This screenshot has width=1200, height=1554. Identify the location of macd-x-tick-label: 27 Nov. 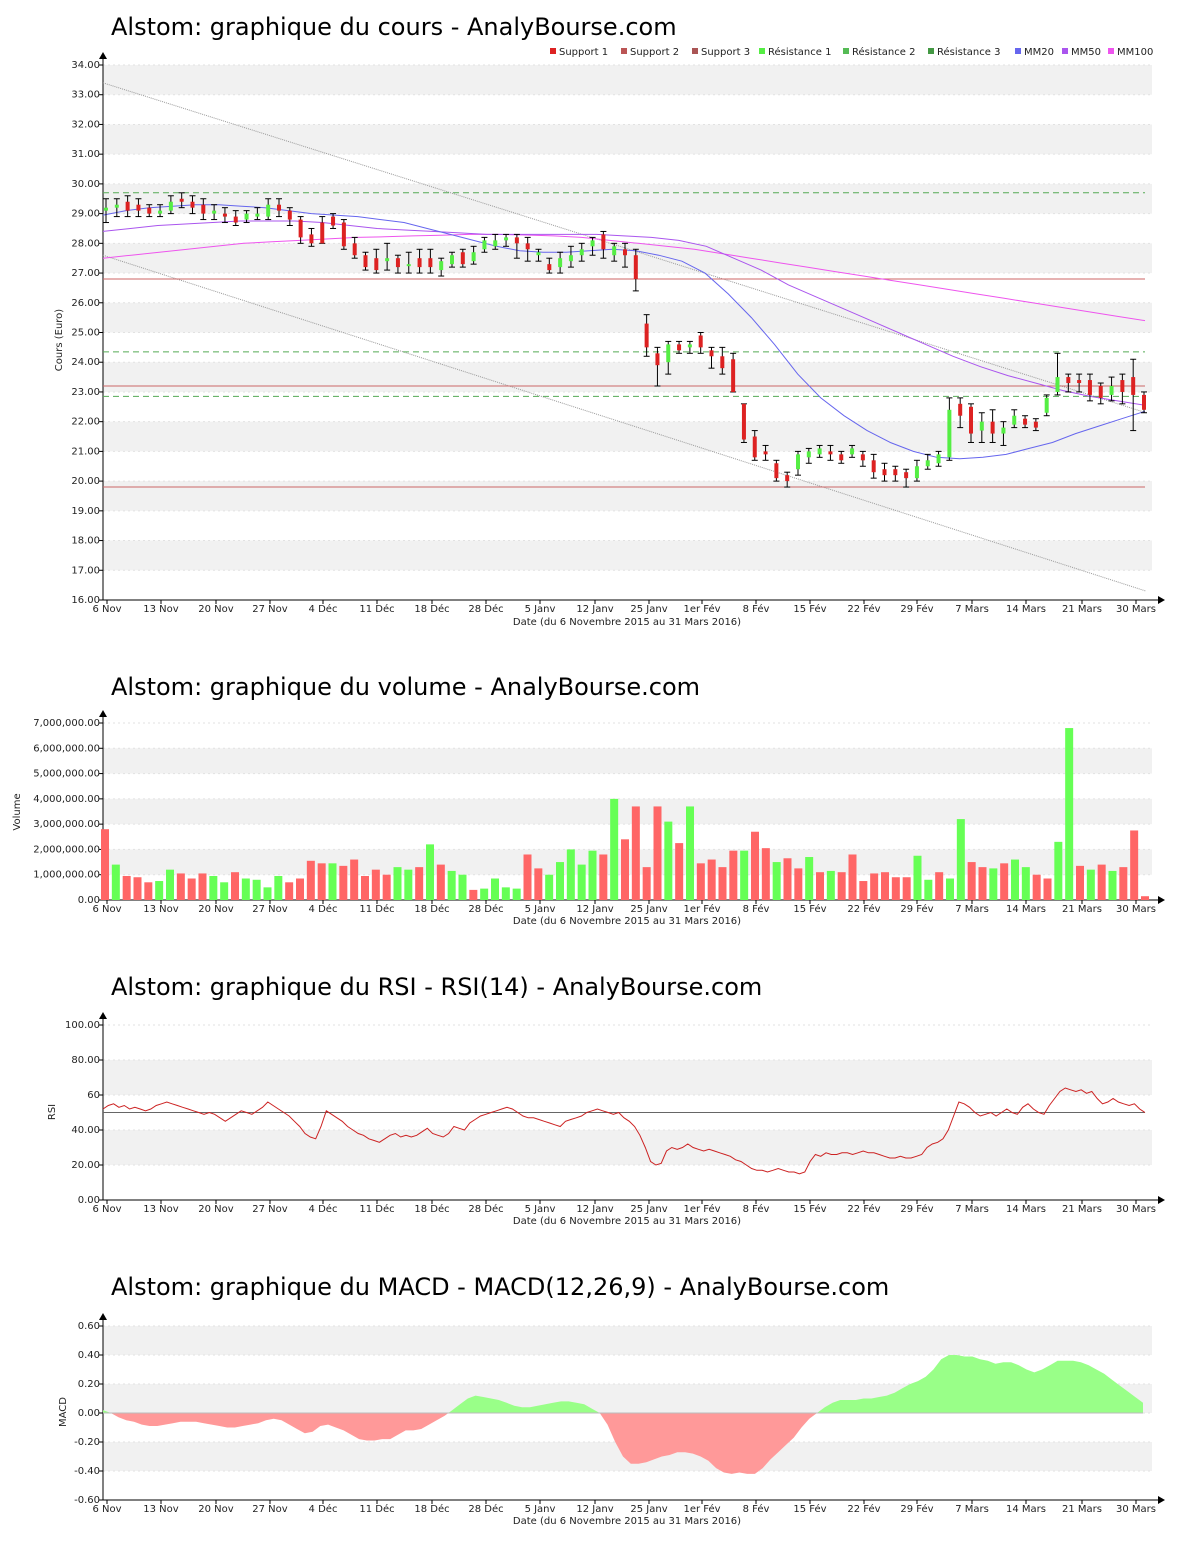
(270, 1509).